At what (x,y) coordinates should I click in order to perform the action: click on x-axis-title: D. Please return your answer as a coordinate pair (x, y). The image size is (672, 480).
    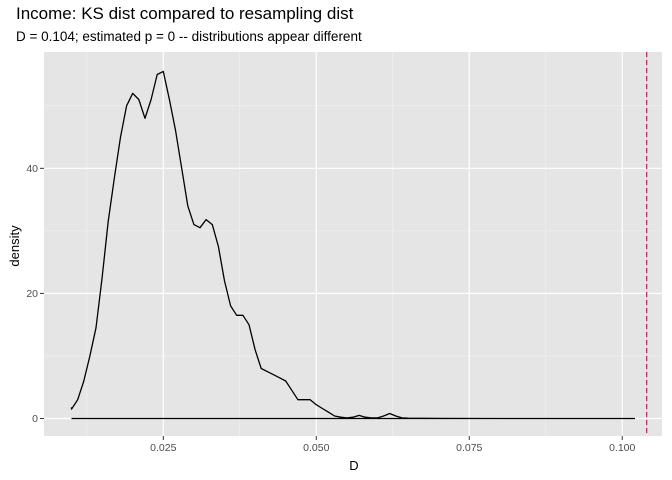
    Looking at the image, I should click on (353, 465).